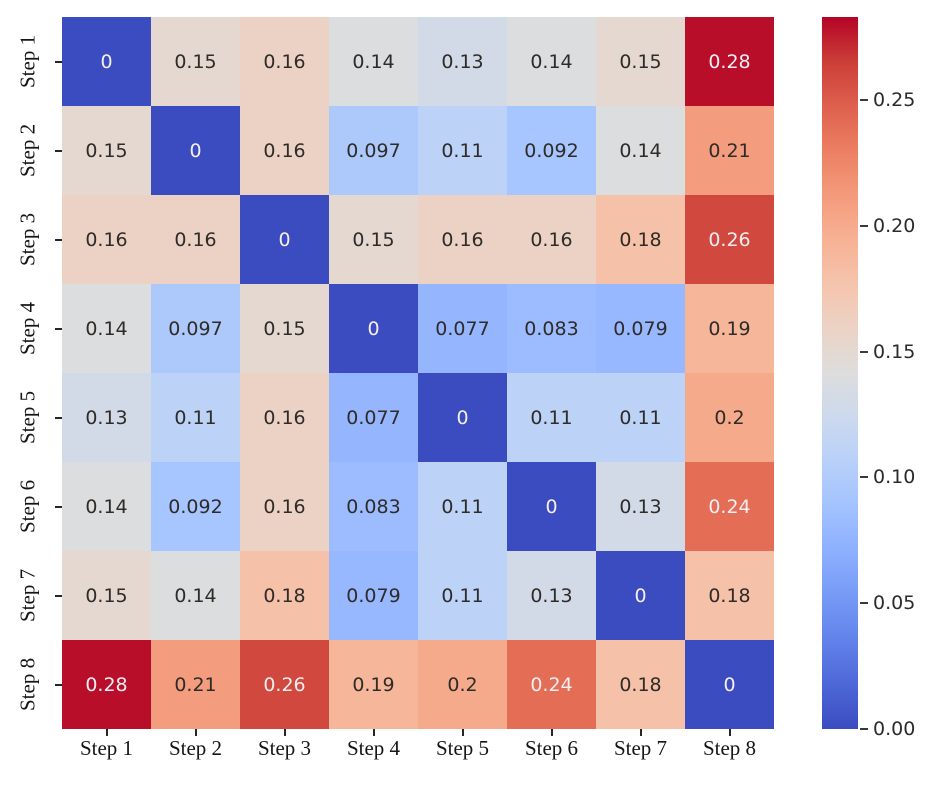  I want to click on heatmap-cell-r4c7: 0.079, so click(640, 328).